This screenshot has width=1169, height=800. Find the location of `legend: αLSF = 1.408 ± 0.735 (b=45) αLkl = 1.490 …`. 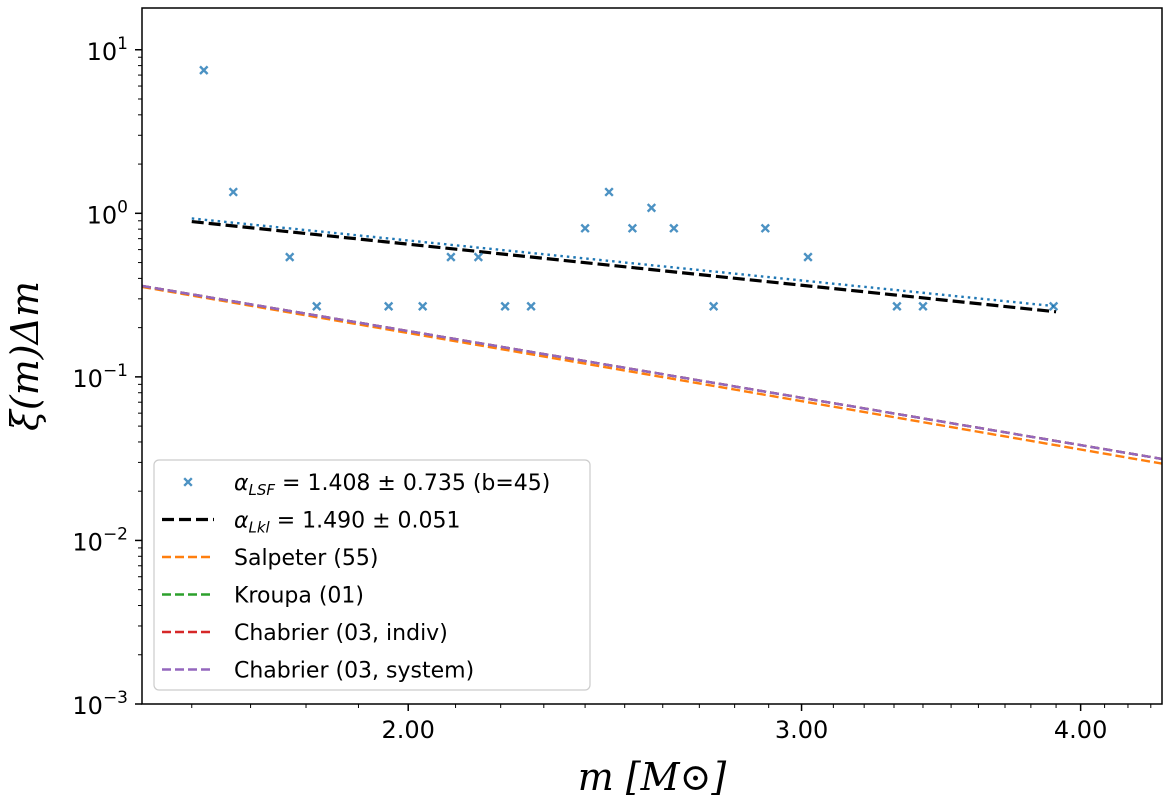

legend: αLSF = 1.408 ± 0.735 (b=45) αLkl = 1.490 … is located at coordinates (372, 575).